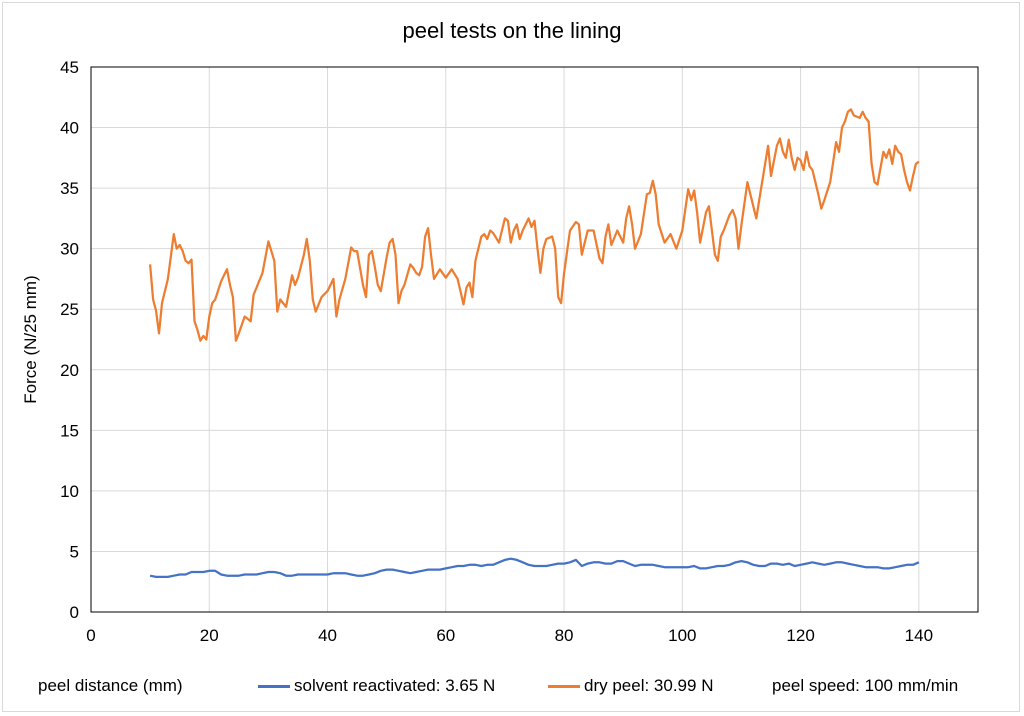 The image size is (1024, 716). What do you see at coordinates (682, 635) in the screenshot?
I see `x-tick-label: 100` at bounding box center [682, 635].